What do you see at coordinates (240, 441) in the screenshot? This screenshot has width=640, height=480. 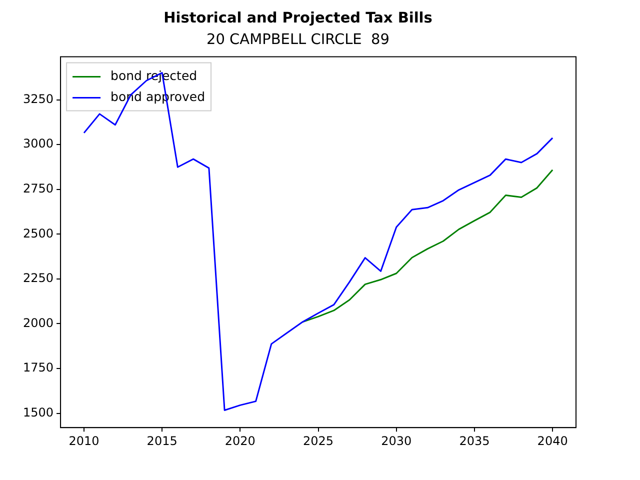 I see `x-tick-label: 2020` at bounding box center [240, 441].